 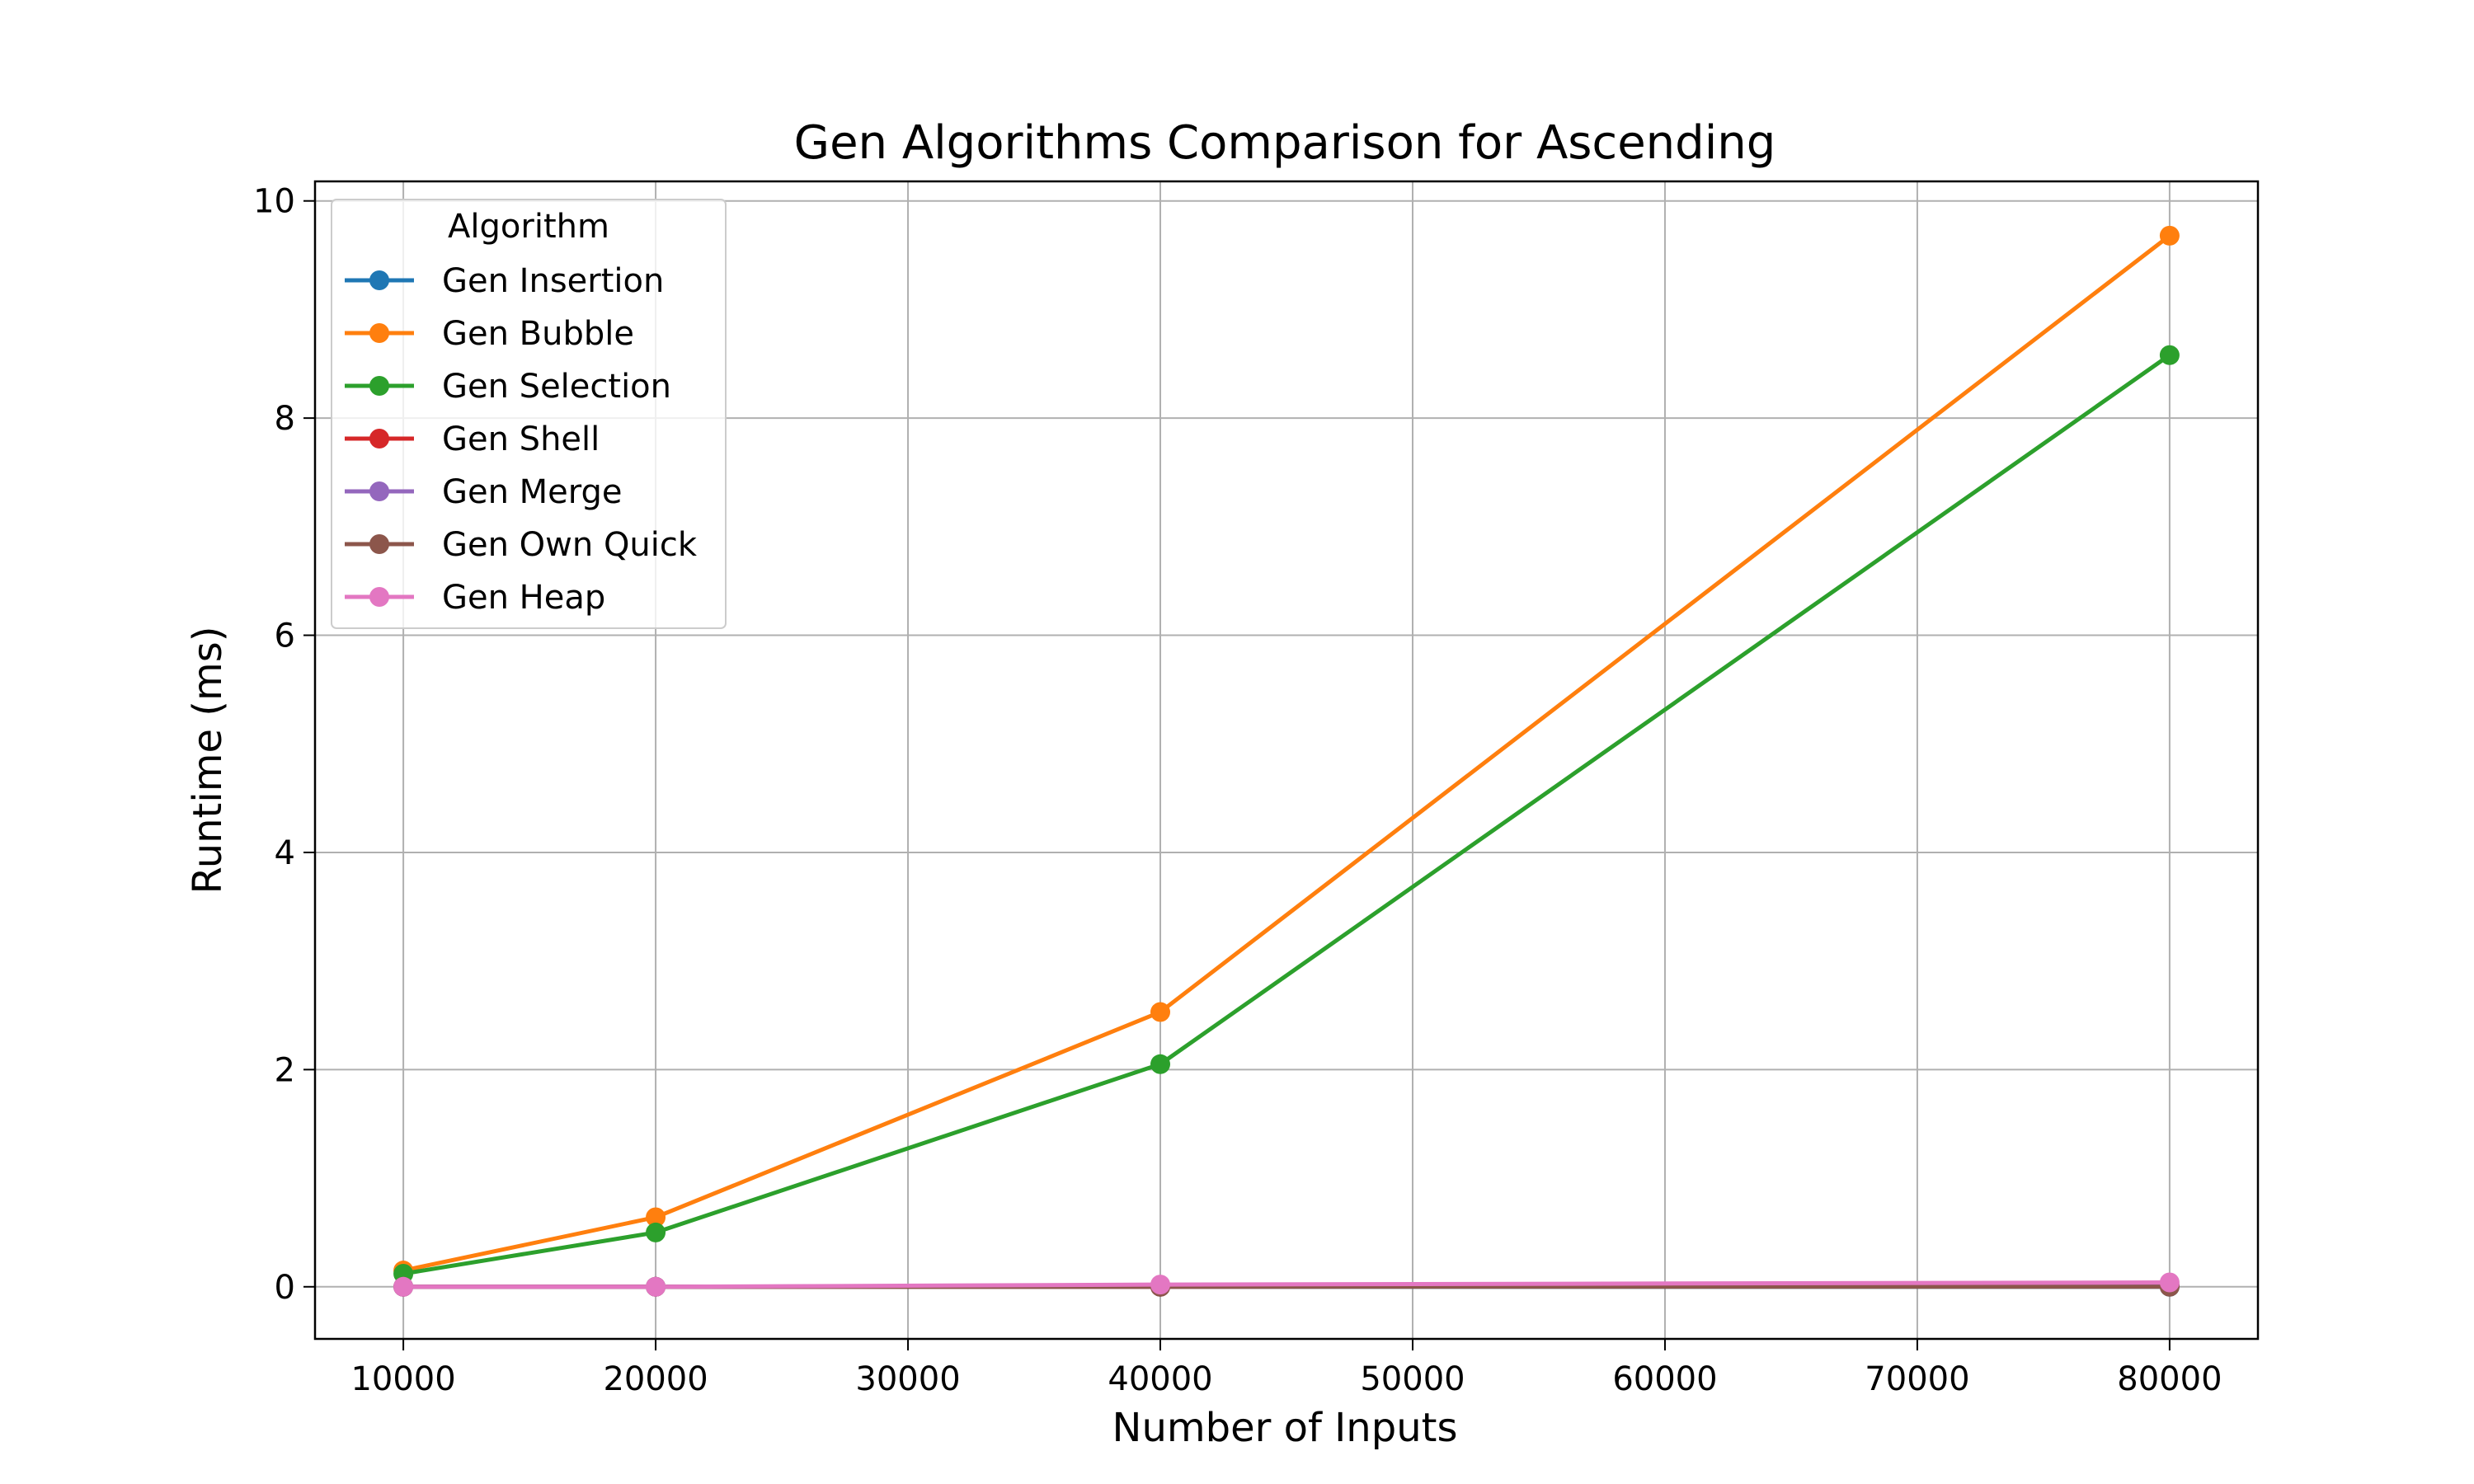 I want to click on legend-entry: Gen Heap, so click(x=475, y=598).